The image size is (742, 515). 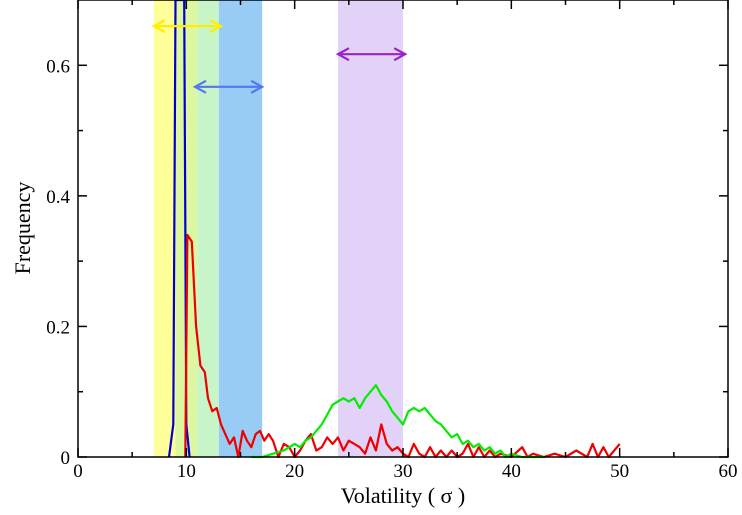 I want to click on x-tick-label: 60, so click(x=728, y=471).